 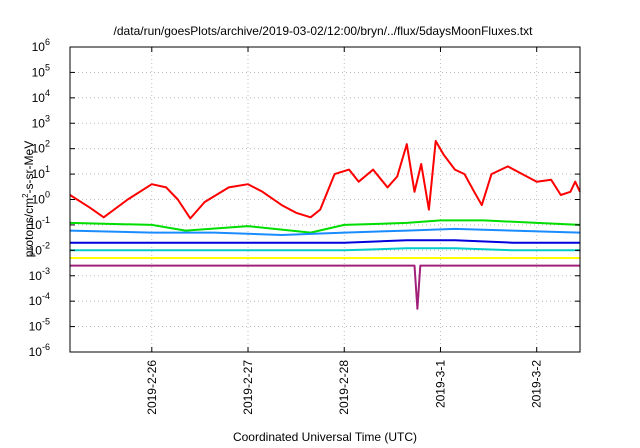 I want to click on y-tick-label: 10⁻¹, so click(x=39, y=223).